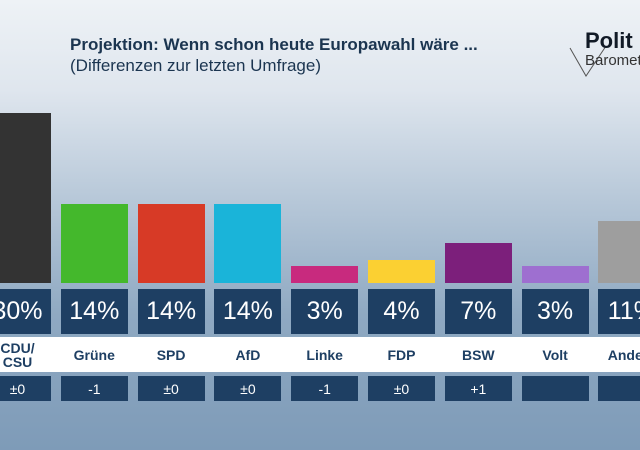 The height and width of the screenshot is (450, 640). What do you see at coordinates (324, 354) in the screenshot?
I see `party-label: Linke` at bounding box center [324, 354].